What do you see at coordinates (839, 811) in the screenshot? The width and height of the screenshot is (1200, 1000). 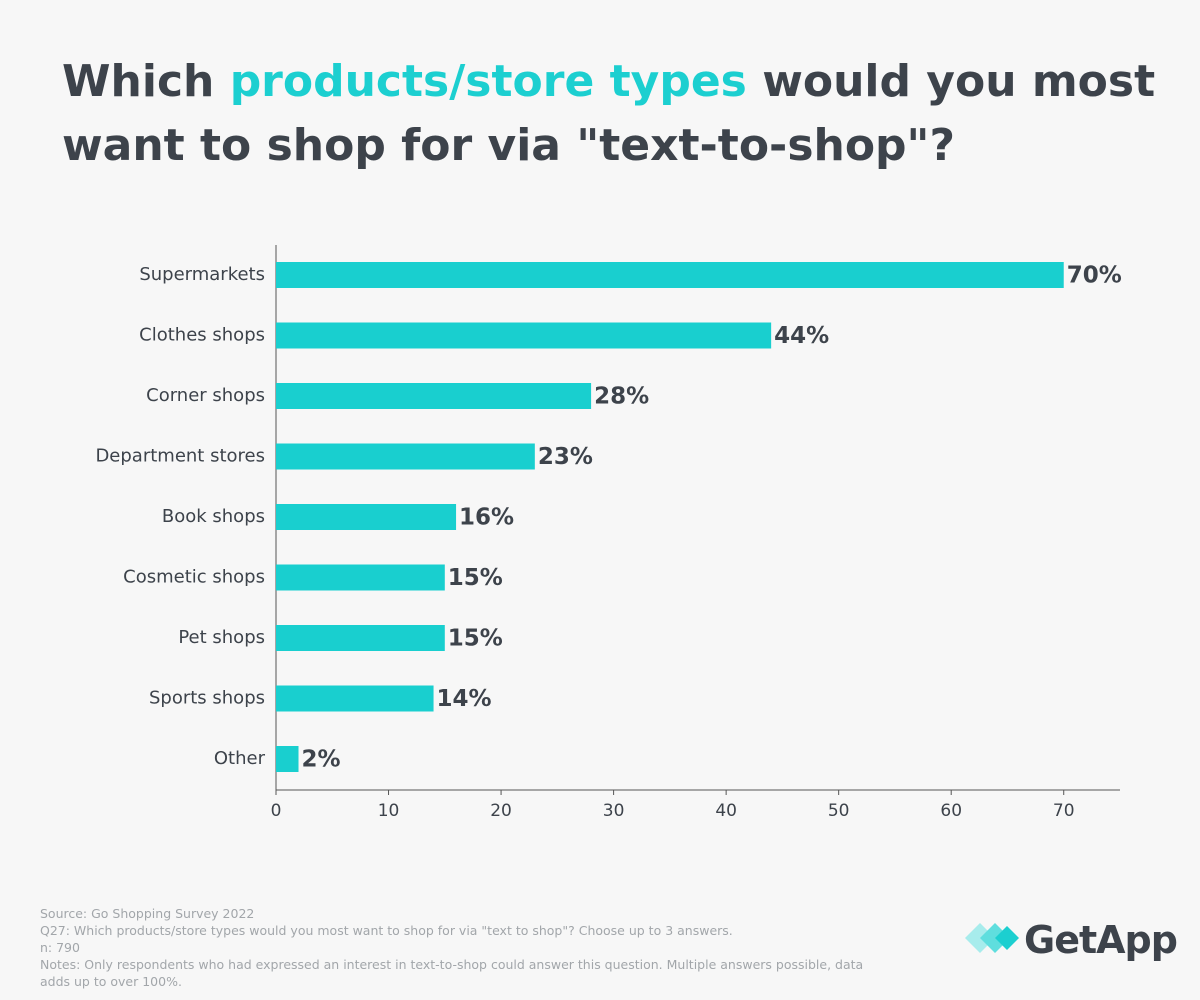 I see `x-tick-label: 50` at bounding box center [839, 811].